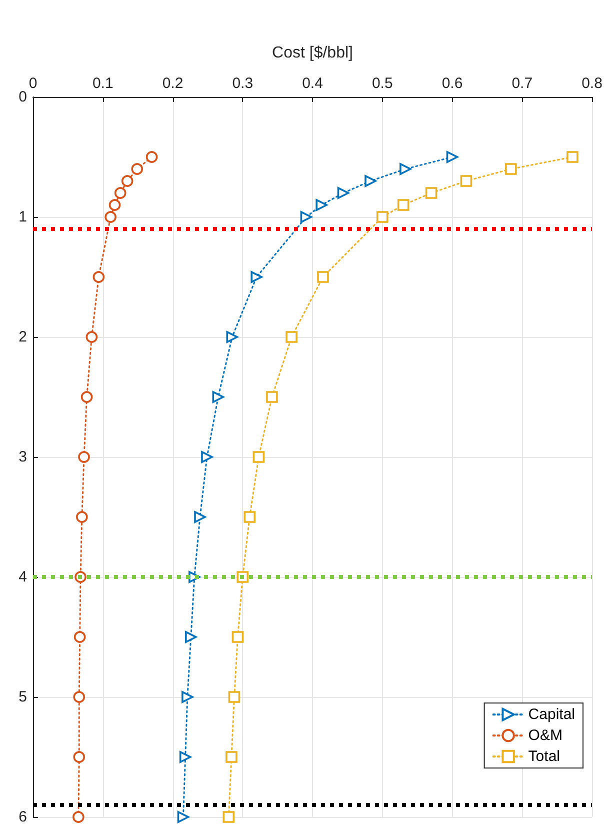 This screenshot has height=828, width=613. Describe the element at coordinates (243, 83) in the screenshot. I see `x-tick-label: 0.3` at that location.